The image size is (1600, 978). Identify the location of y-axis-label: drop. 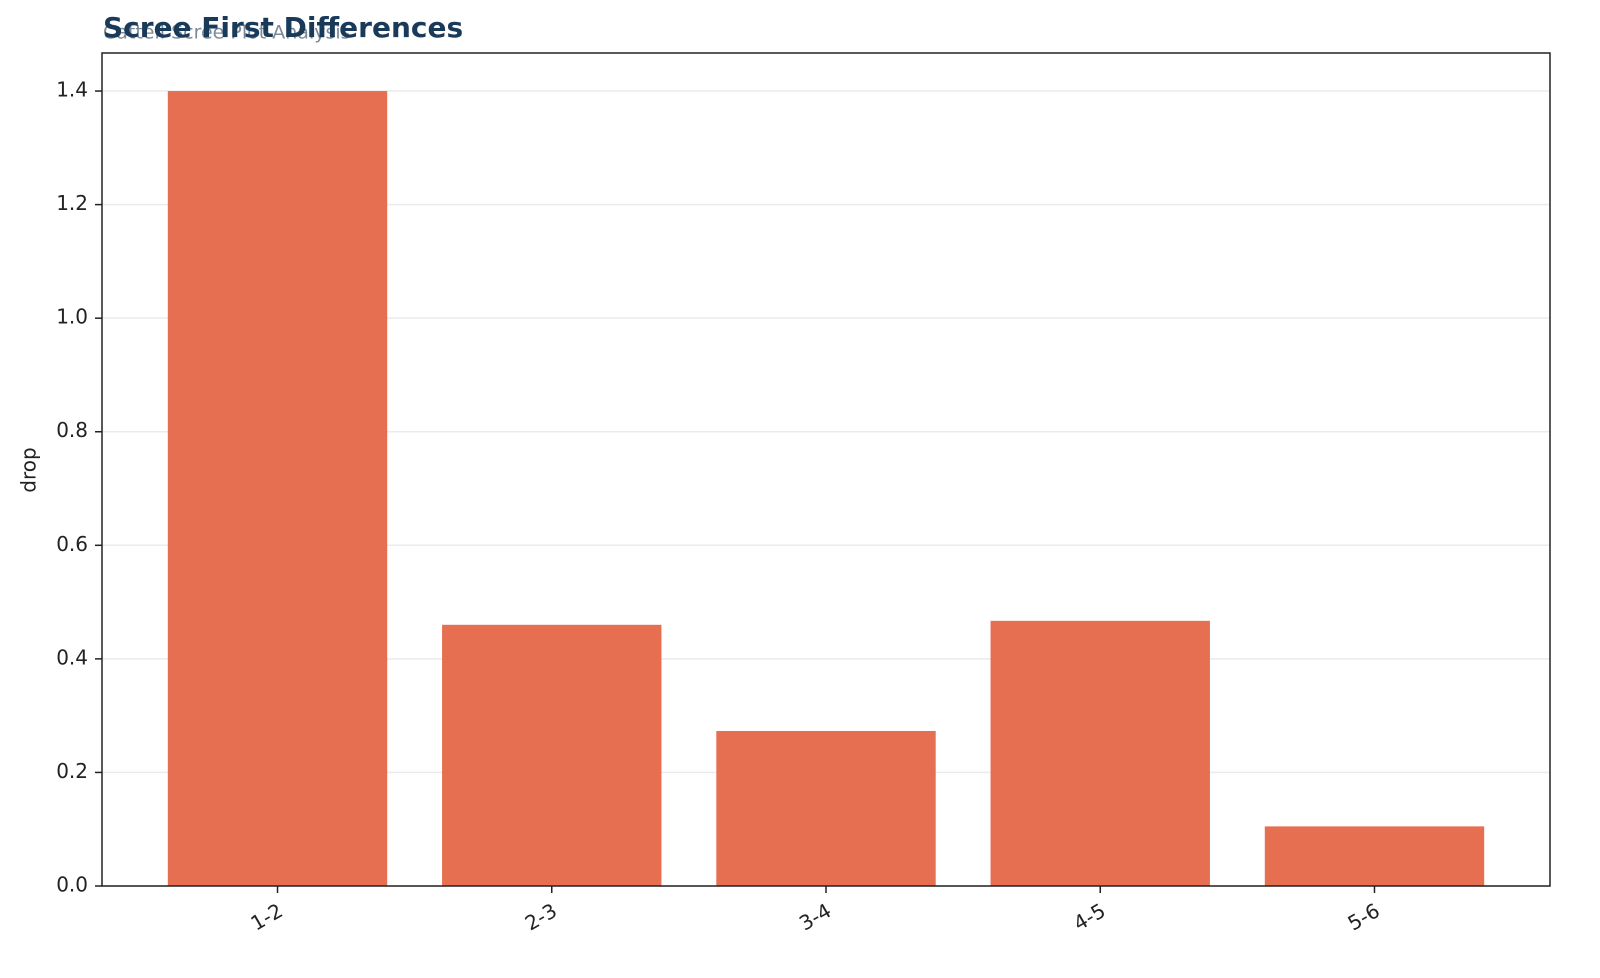
(29, 469).